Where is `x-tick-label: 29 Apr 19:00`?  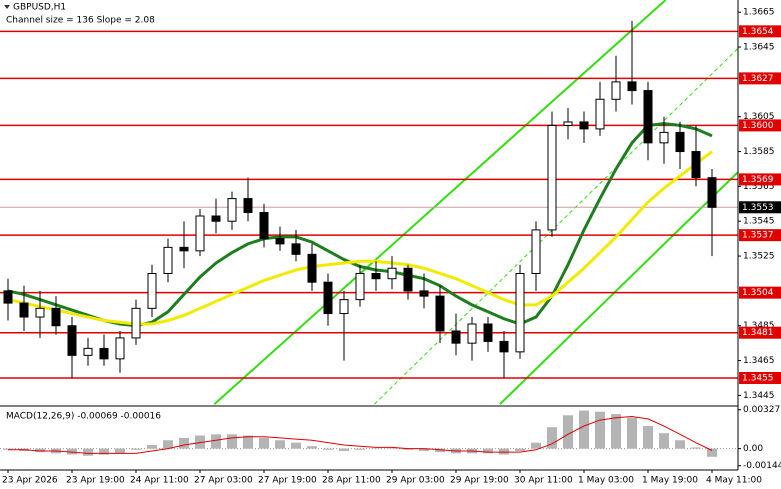 x-tick-label: 29 Apr 19:00 is located at coordinates (479, 481).